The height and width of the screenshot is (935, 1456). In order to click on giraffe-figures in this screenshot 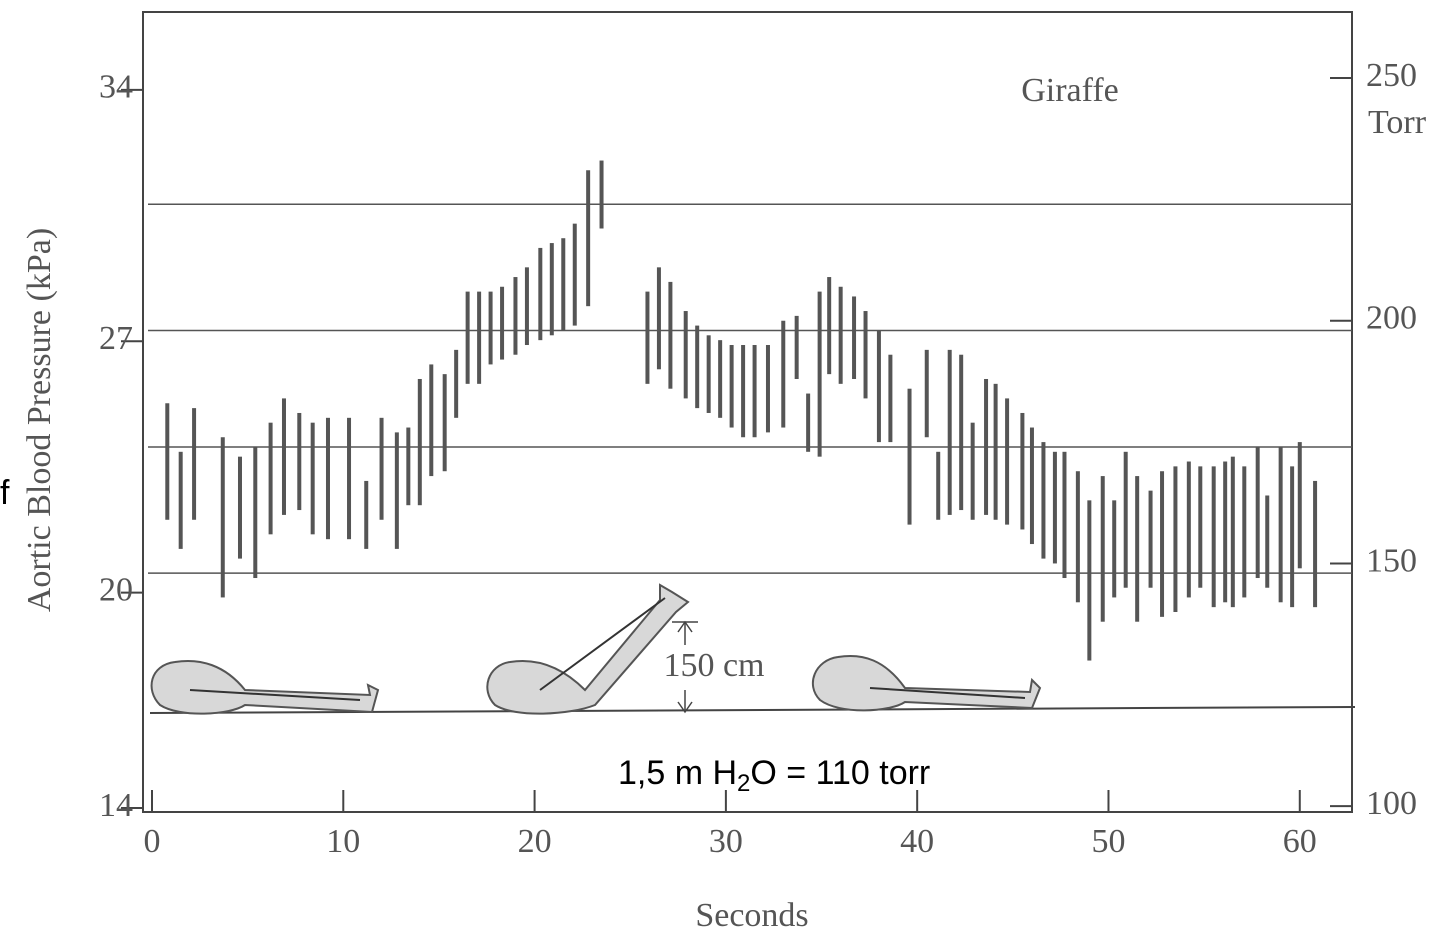, I will do `click(596, 649)`.